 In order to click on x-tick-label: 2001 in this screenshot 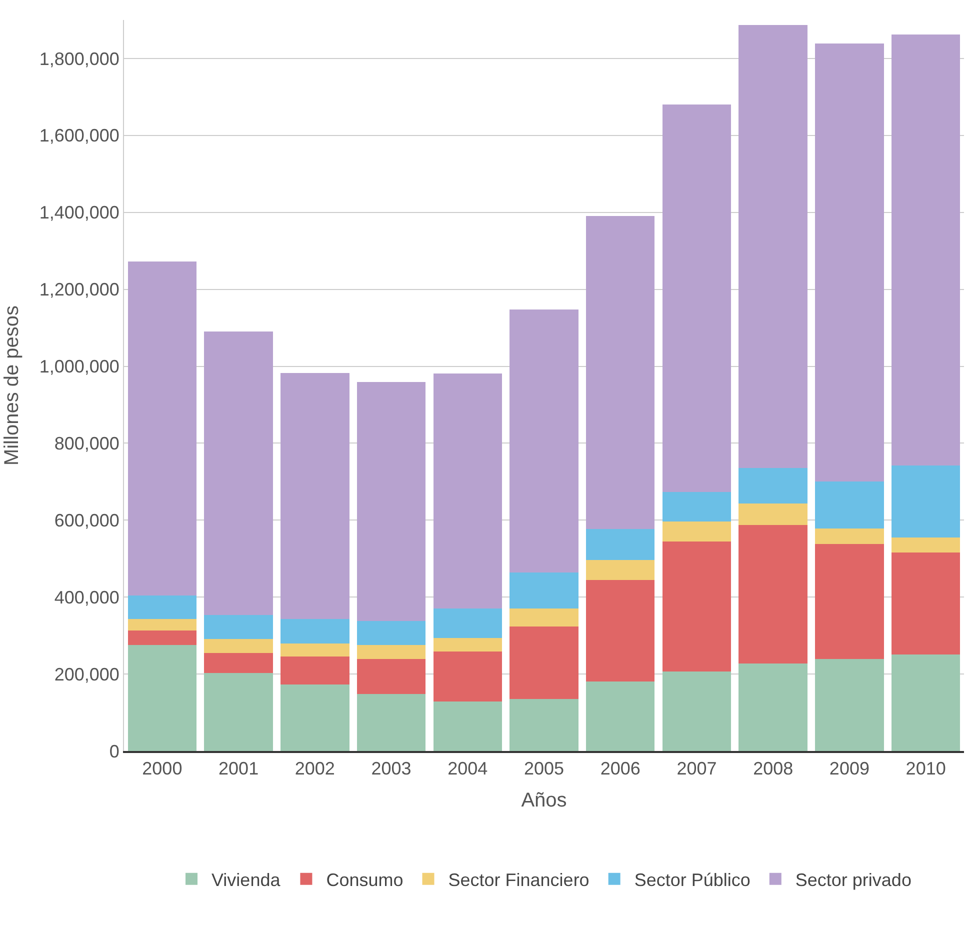, I will do `click(238, 768)`.